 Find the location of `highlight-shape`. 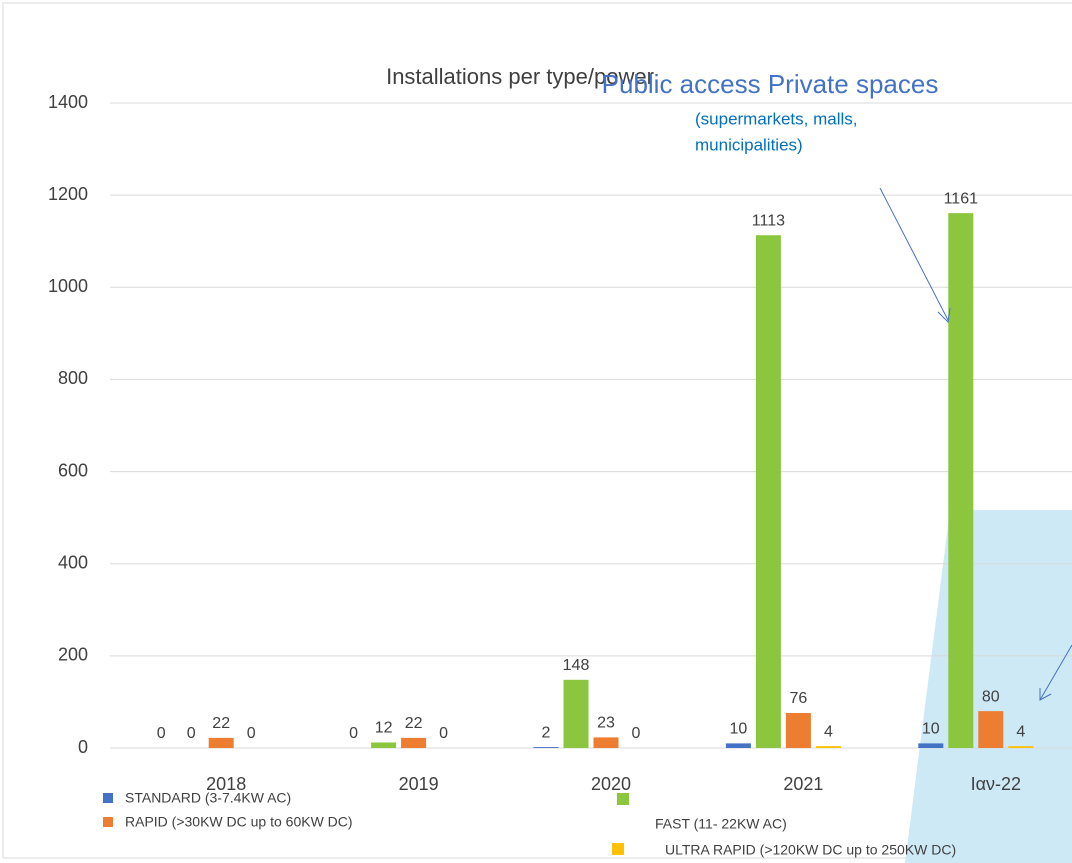

highlight-shape is located at coordinates (988, 686).